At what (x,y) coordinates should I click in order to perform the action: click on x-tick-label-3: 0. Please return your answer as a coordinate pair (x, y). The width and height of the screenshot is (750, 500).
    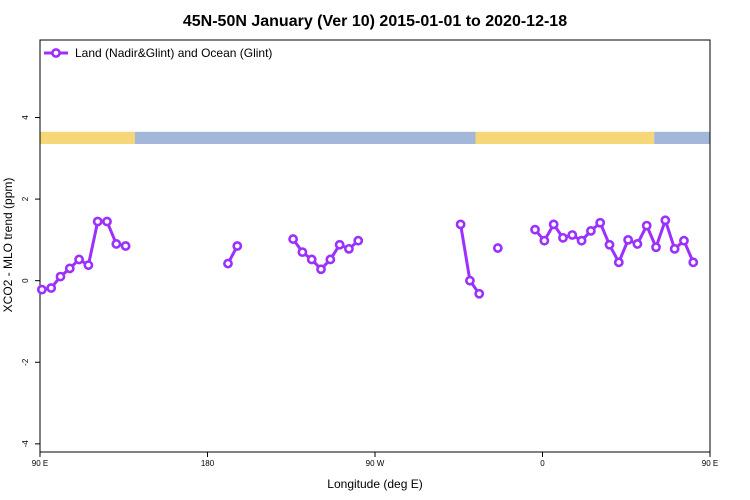
    Looking at the image, I should click on (542, 463).